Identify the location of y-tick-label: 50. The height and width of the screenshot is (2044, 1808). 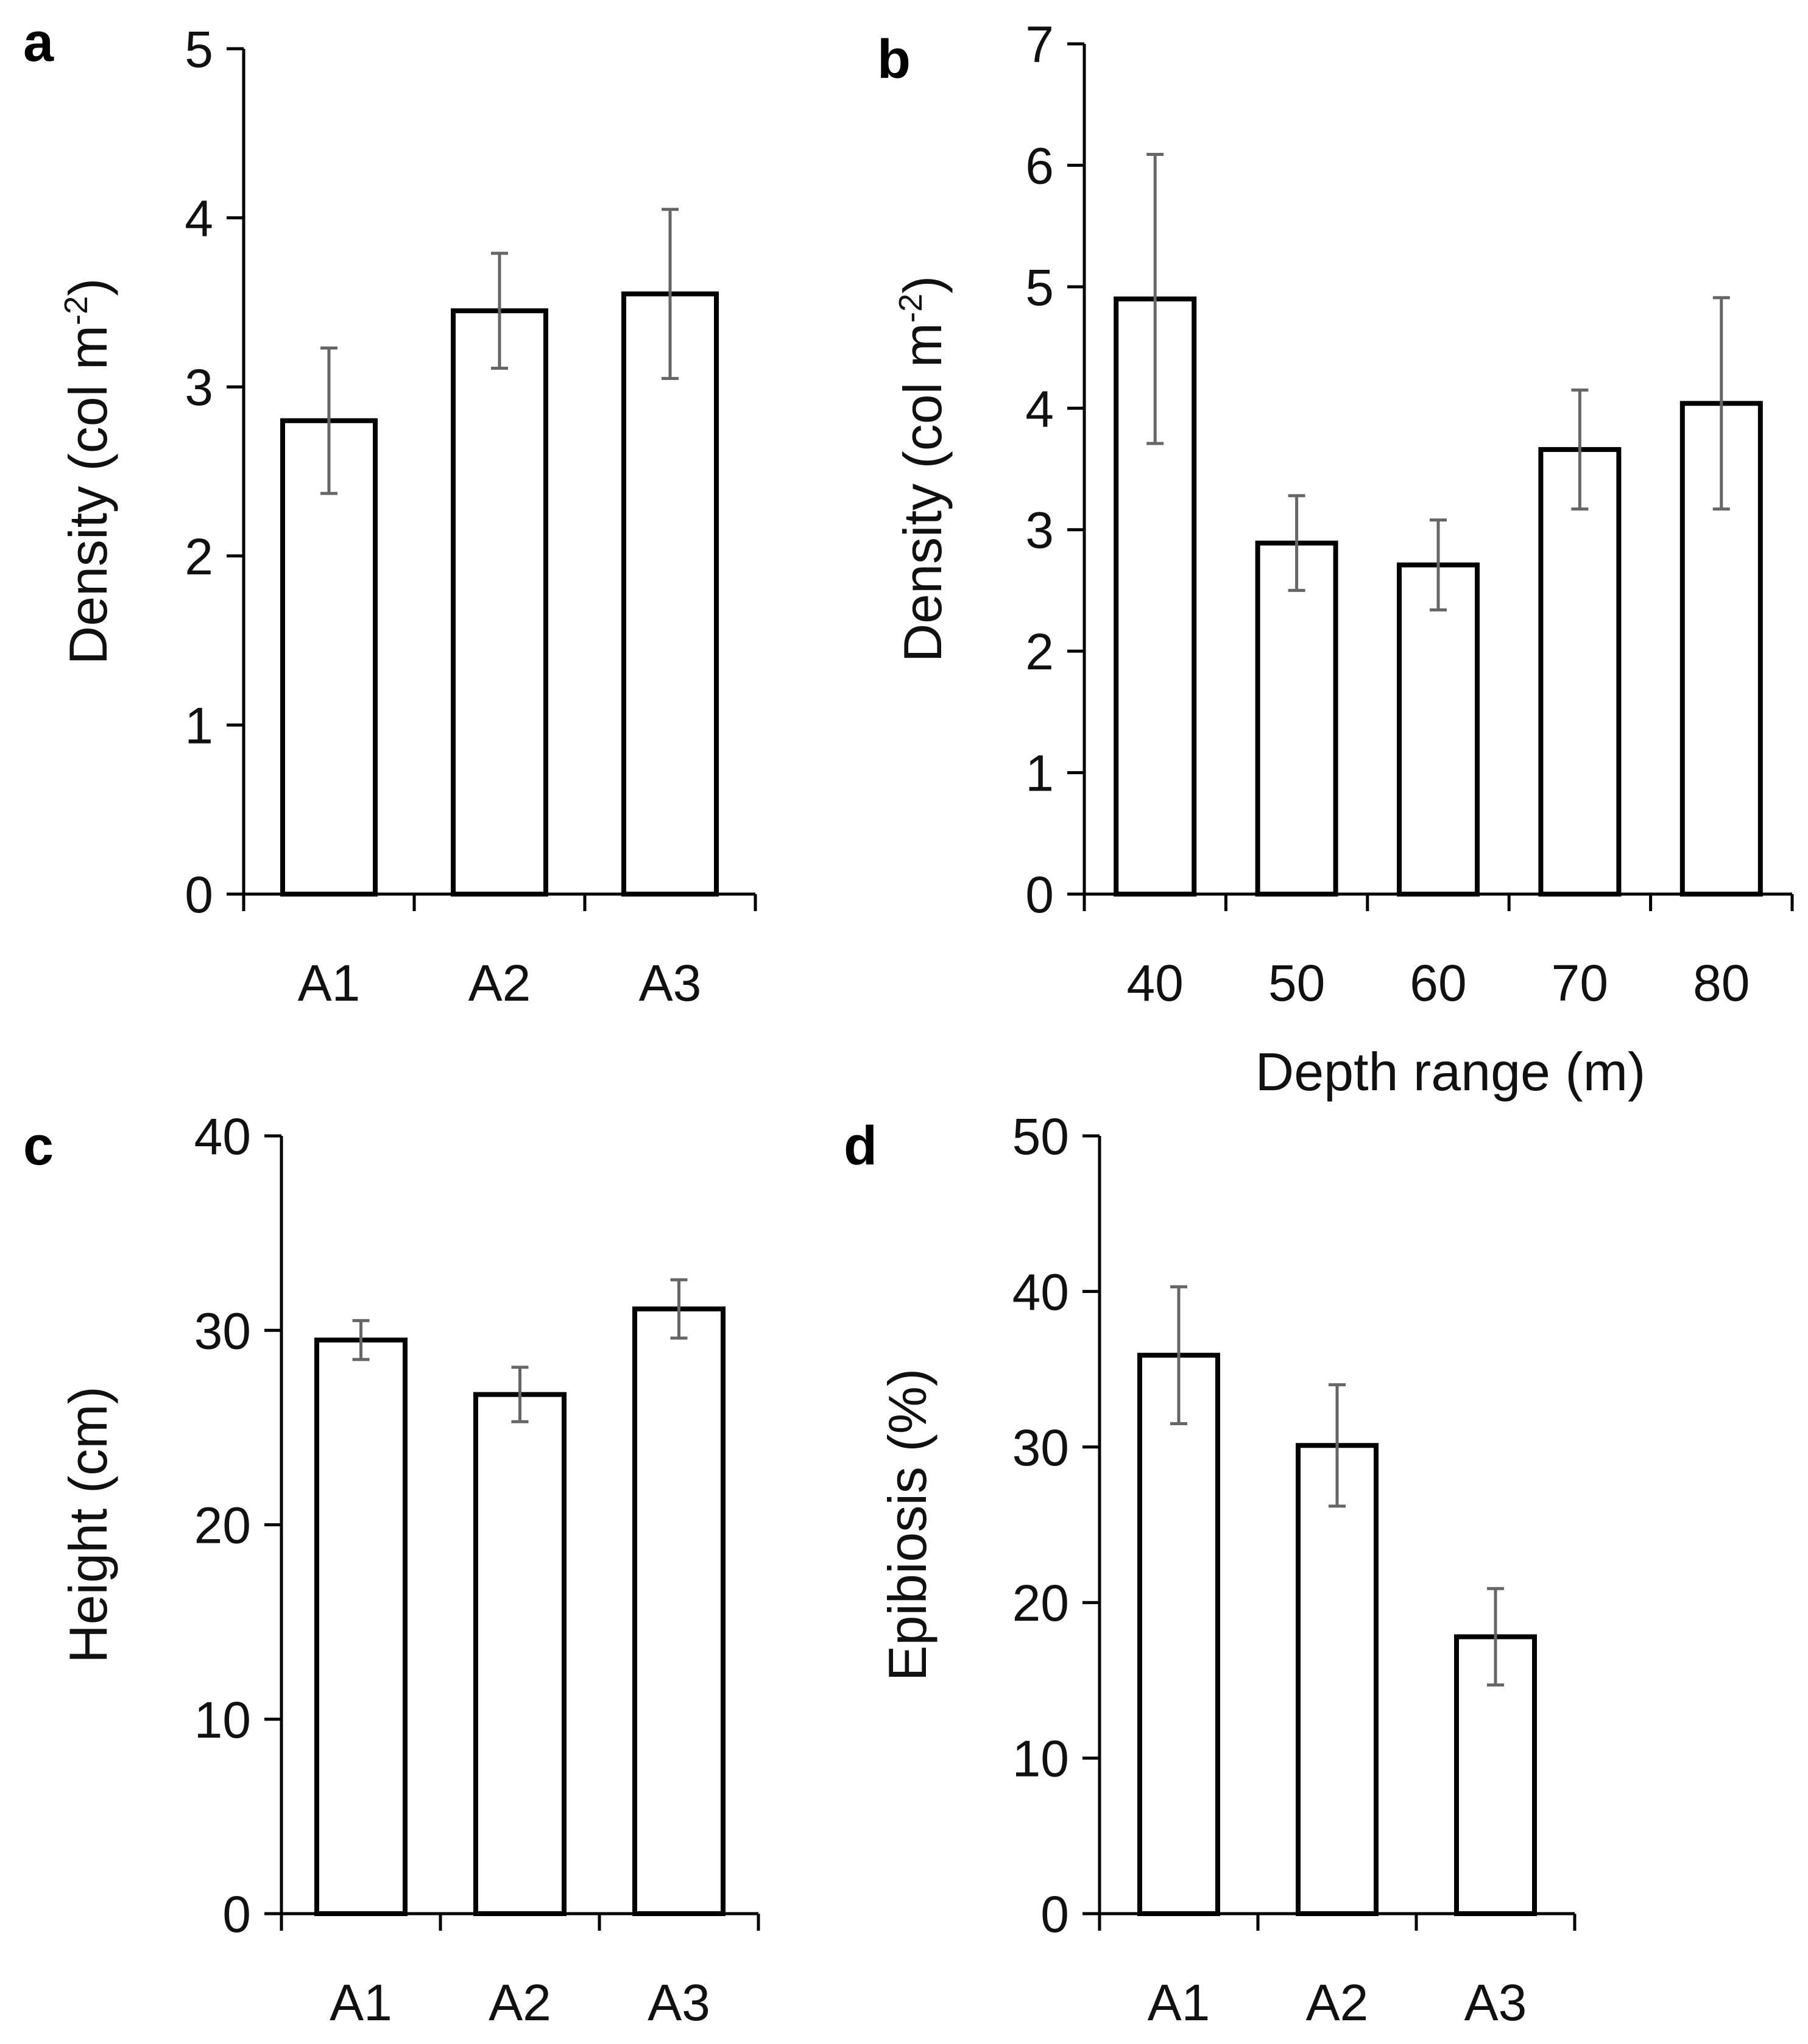
(1040, 1136).